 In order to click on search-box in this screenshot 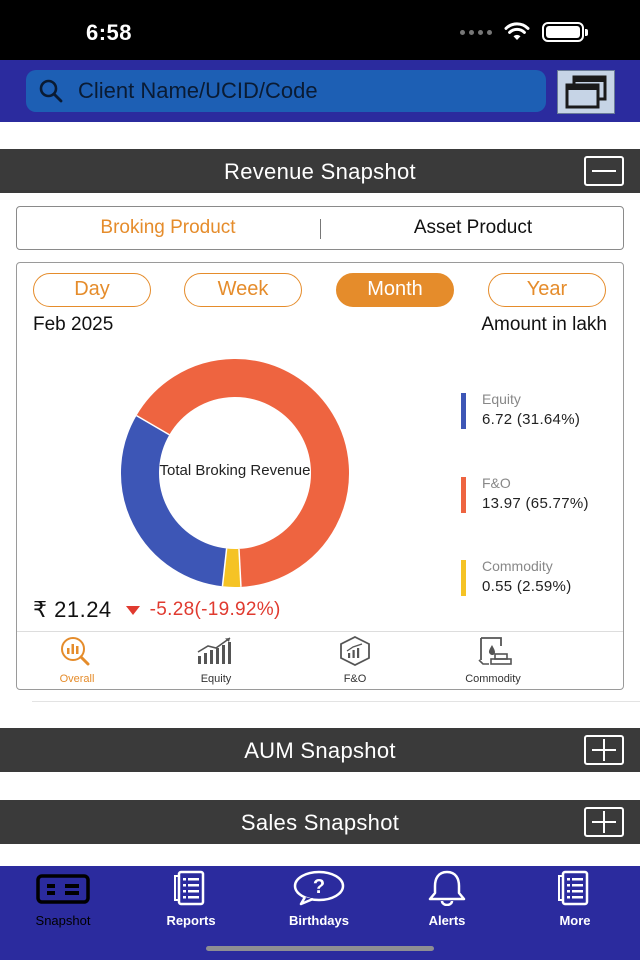, I will do `click(286, 91)`.